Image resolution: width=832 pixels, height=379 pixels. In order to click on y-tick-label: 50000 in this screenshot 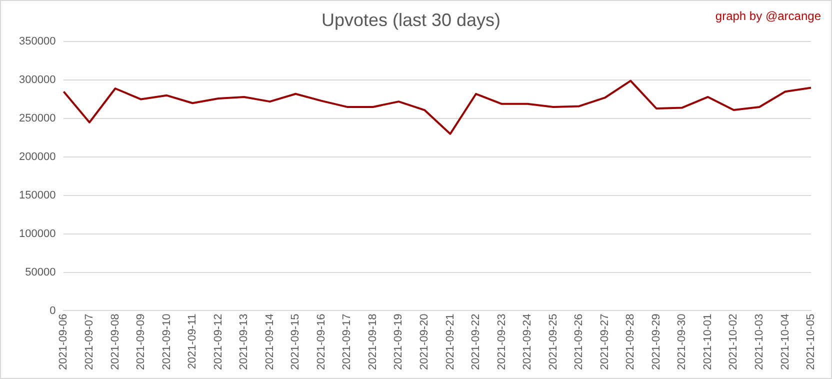, I will do `click(40, 272)`.